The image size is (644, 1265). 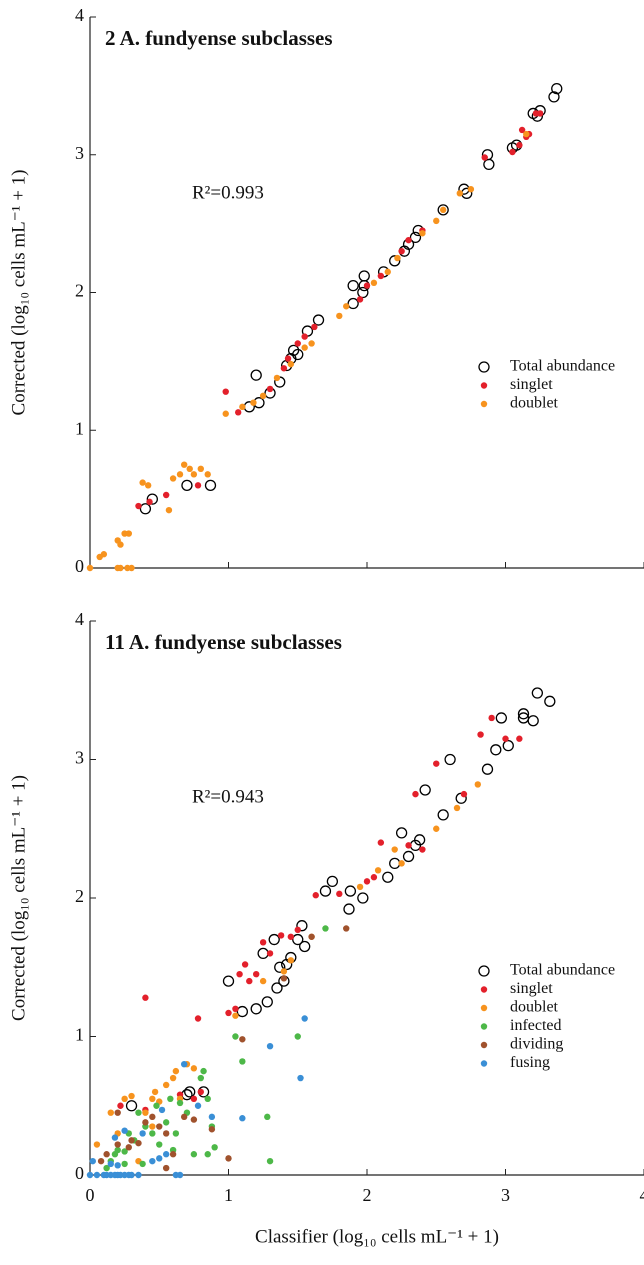 I want to click on y-tick-label: 1, so click(x=79, y=1035).